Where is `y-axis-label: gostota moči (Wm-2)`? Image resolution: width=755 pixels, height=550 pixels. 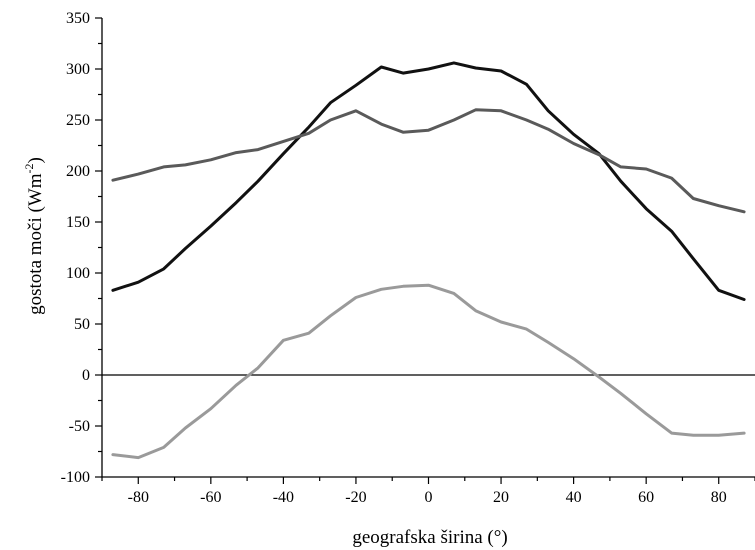
y-axis-label: gostota moči (Wm-2) is located at coordinates (34, 236).